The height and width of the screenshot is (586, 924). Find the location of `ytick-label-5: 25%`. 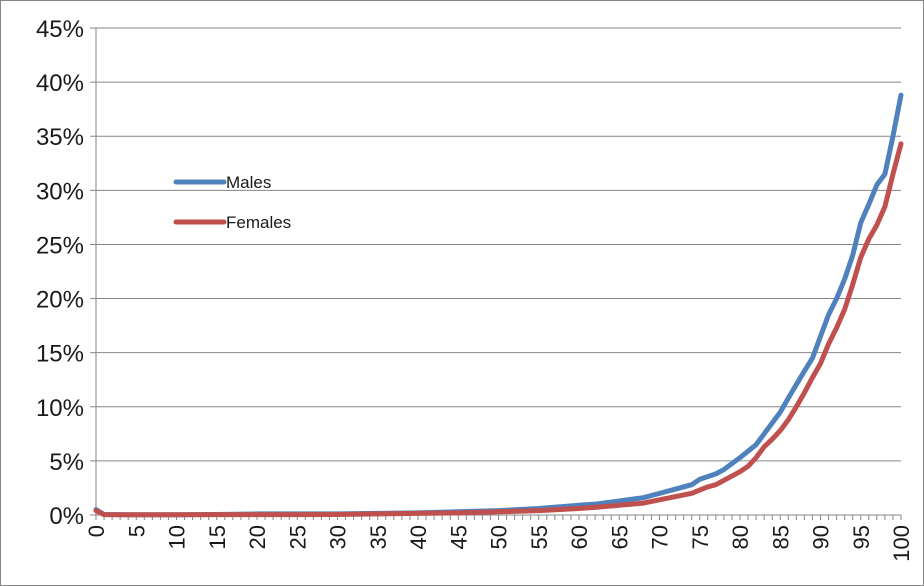

ytick-label-5: 25% is located at coordinates (60, 245).